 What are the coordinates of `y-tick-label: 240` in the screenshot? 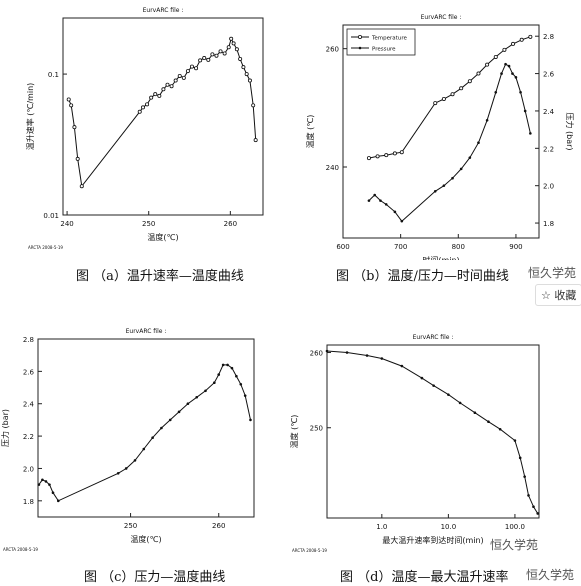 It's located at (332, 168).